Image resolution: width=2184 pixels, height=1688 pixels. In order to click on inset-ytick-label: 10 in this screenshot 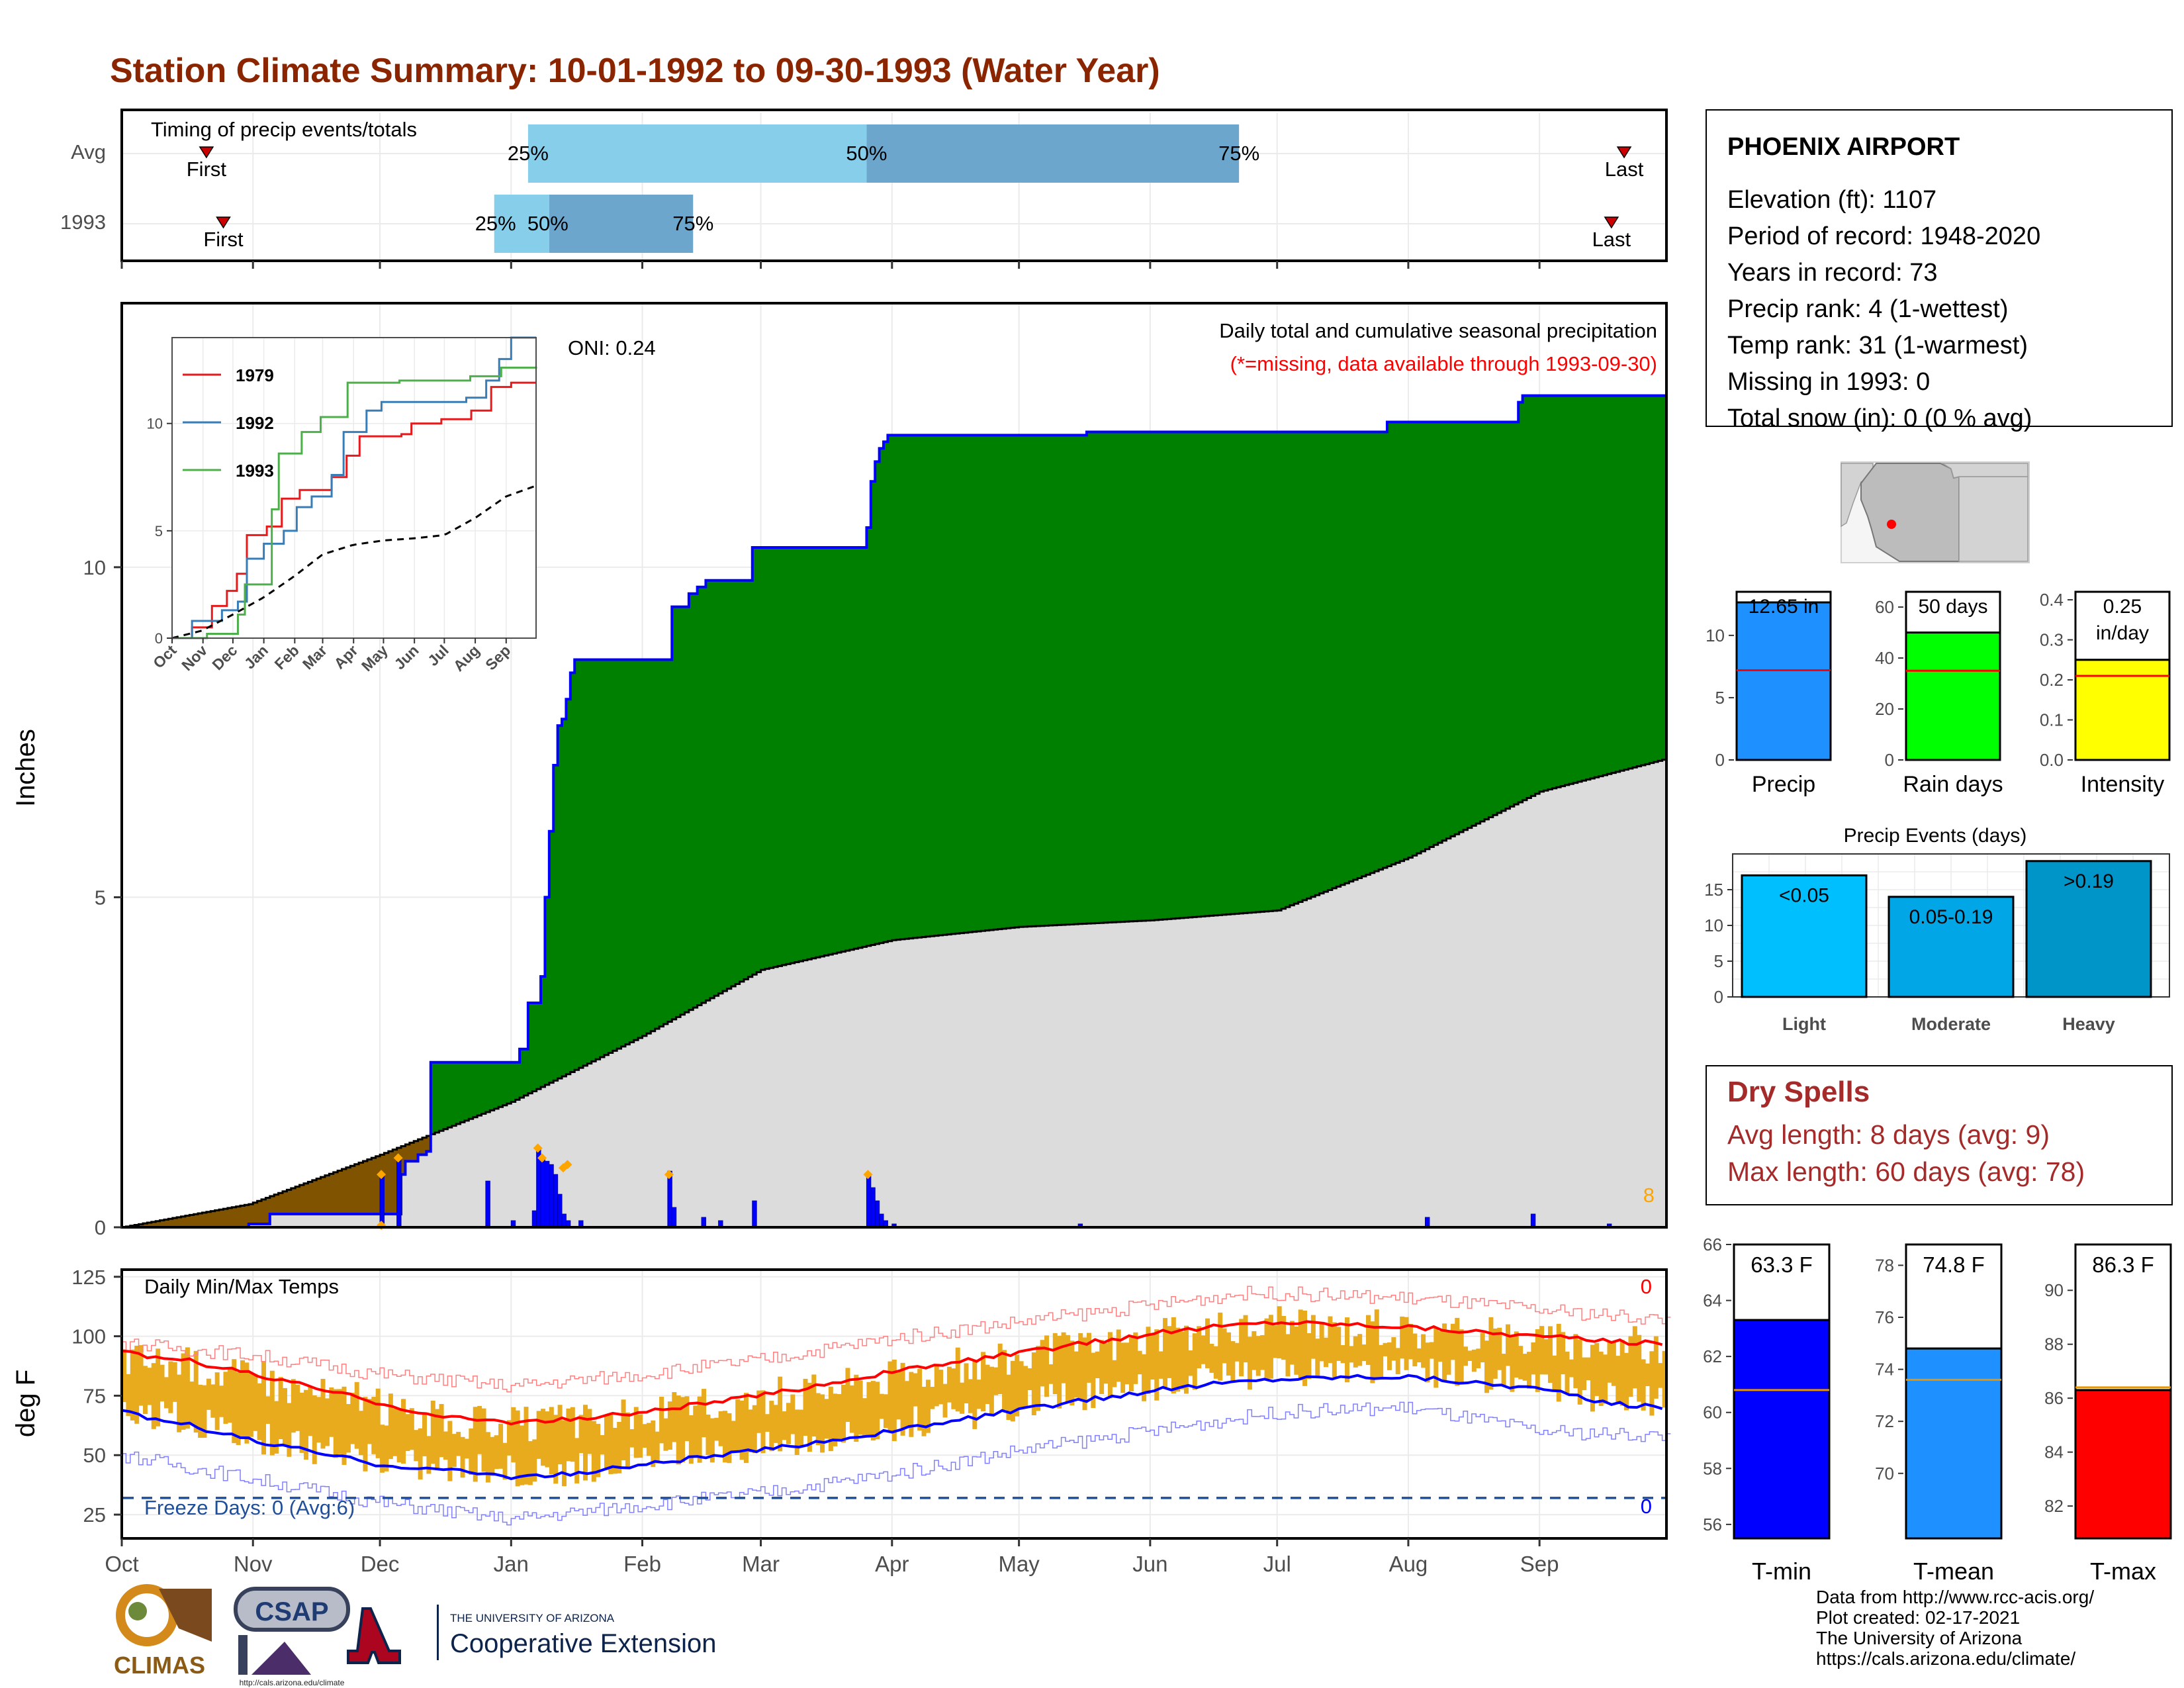, I will do `click(155, 424)`.